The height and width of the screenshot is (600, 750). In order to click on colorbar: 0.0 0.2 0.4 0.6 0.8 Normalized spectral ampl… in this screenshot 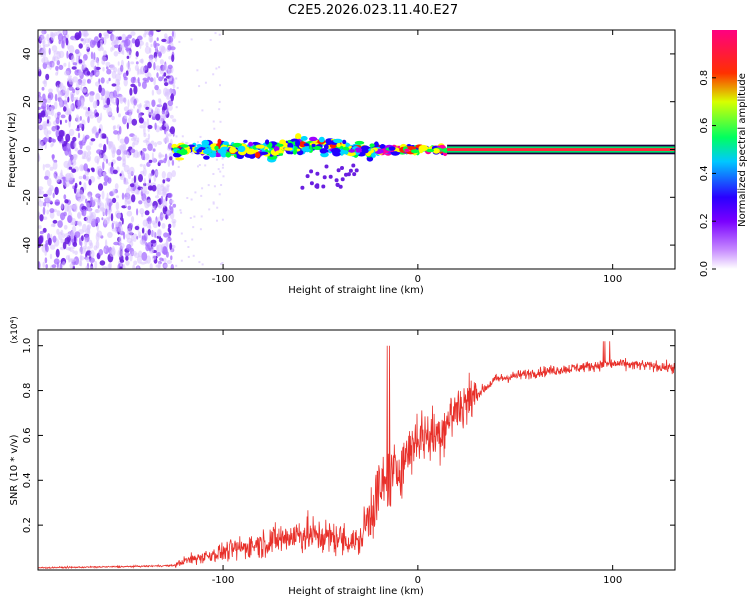, I will do `click(723, 153)`.